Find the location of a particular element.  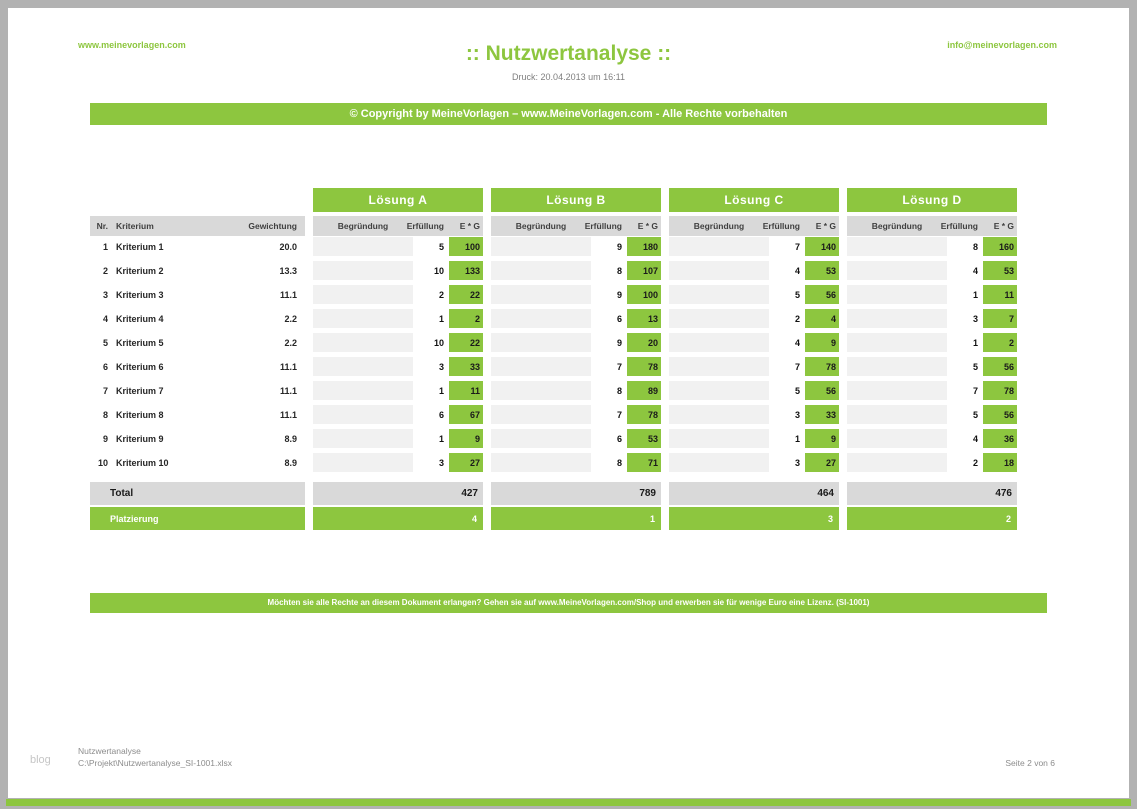

solution-row: 4 9 is located at coordinates (754, 342).